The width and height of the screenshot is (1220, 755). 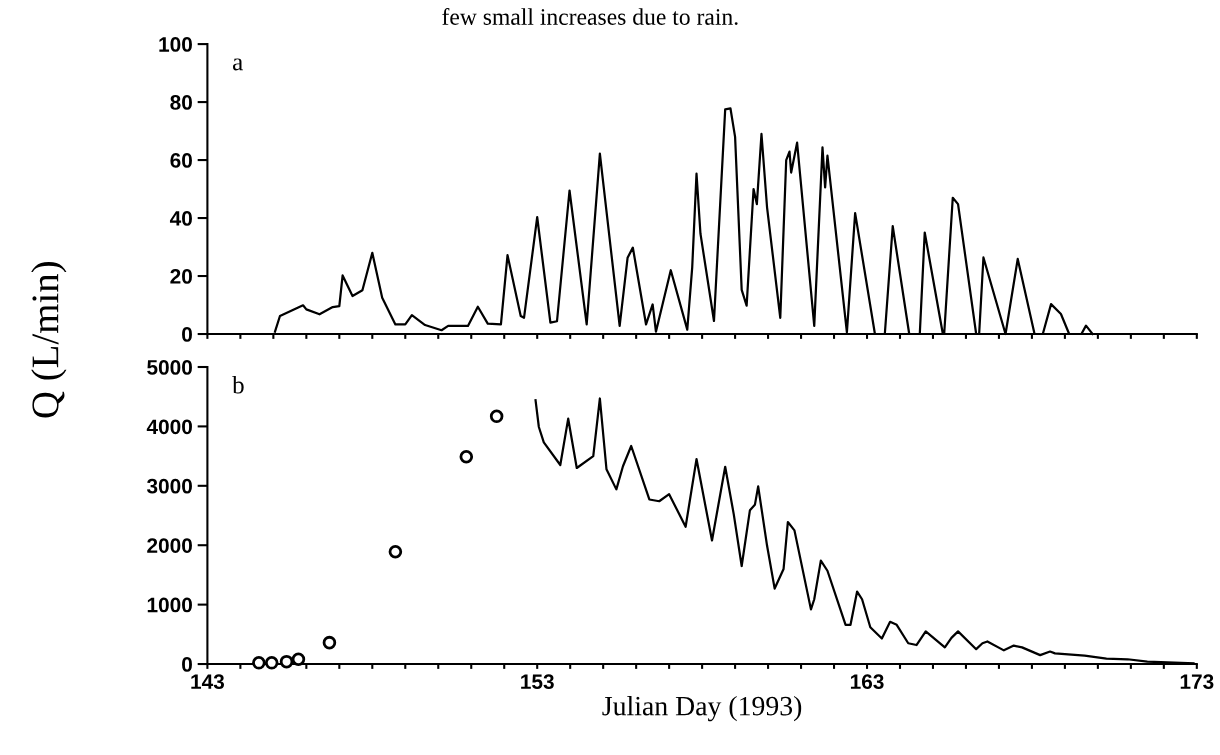 I want to click on x-axis-title: Julian Day (1993), so click(x=702, y=708).